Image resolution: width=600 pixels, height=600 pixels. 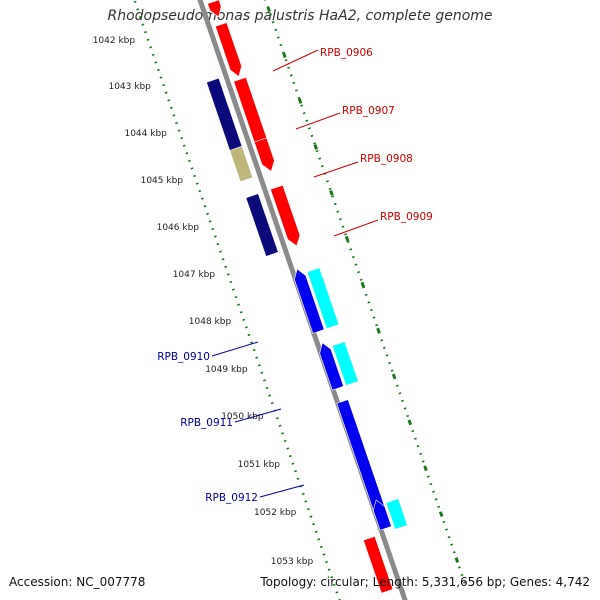 What do you see at coordinates (226, 370) in the screenshot?
I see `kbp-tick-label: 1049 kbp` at bounding box center [226, 370].